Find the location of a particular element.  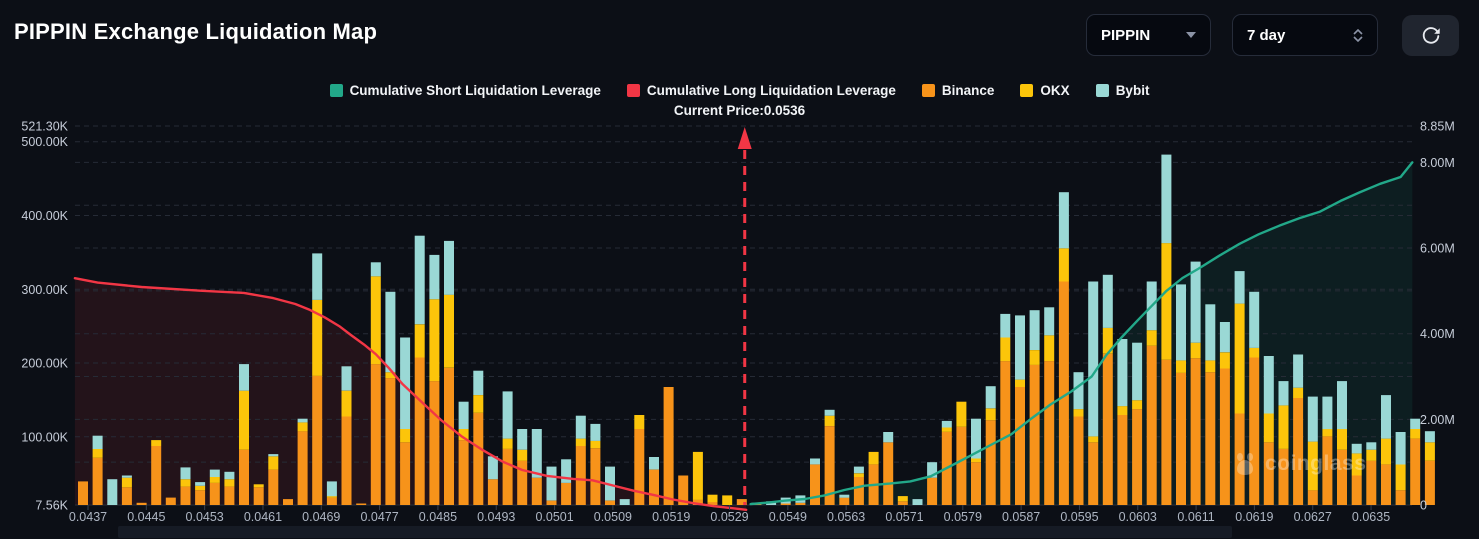

paw-logo-icon is located at coordinates (1245, 464).